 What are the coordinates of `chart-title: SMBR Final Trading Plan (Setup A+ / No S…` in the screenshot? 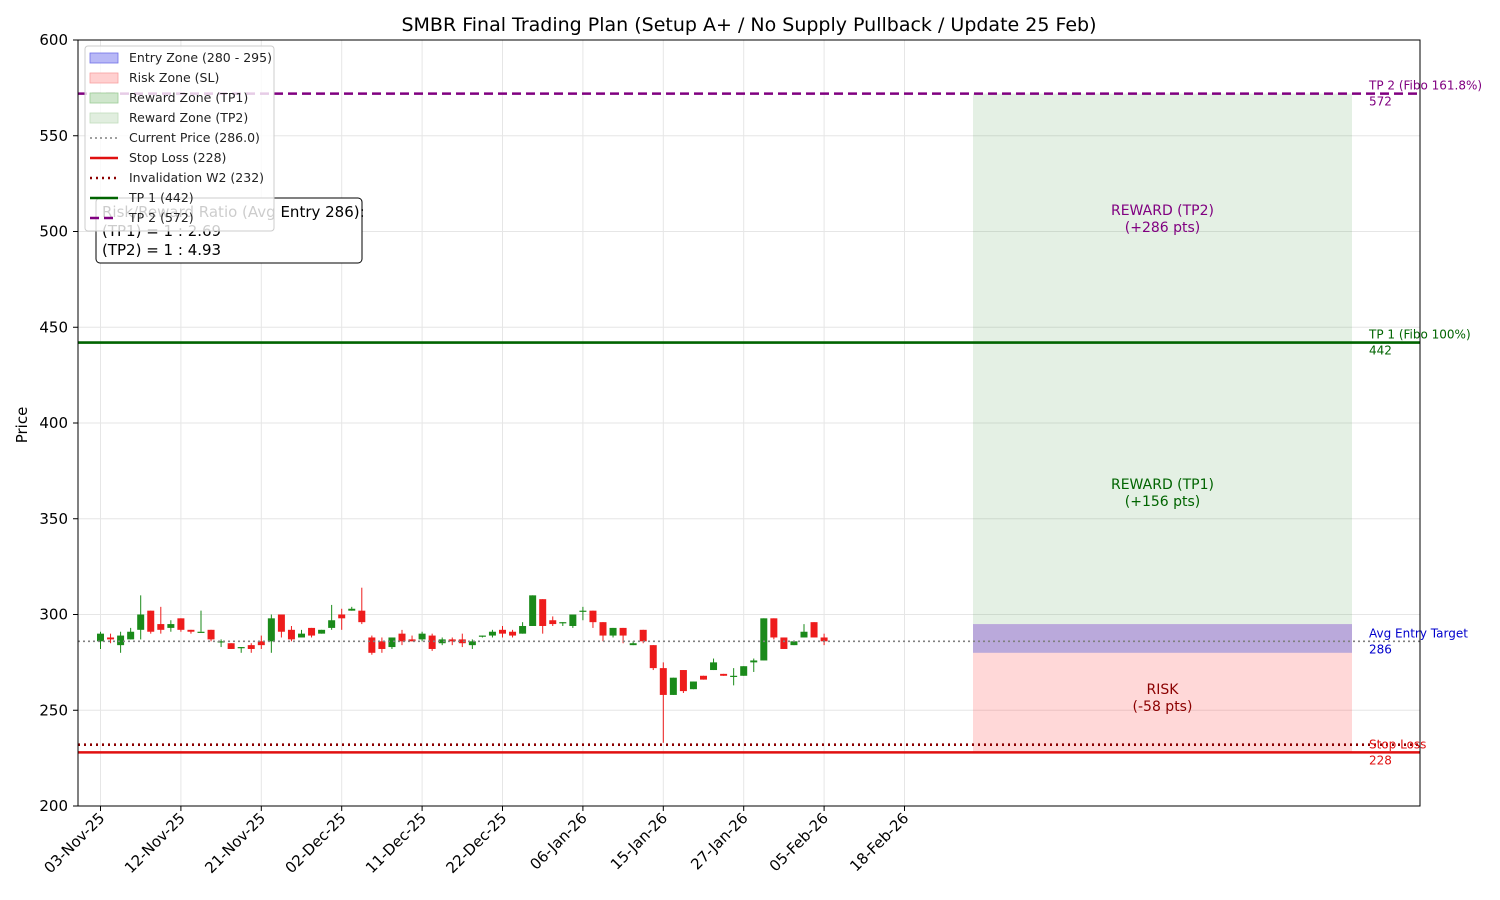 It's located at (748, 25).